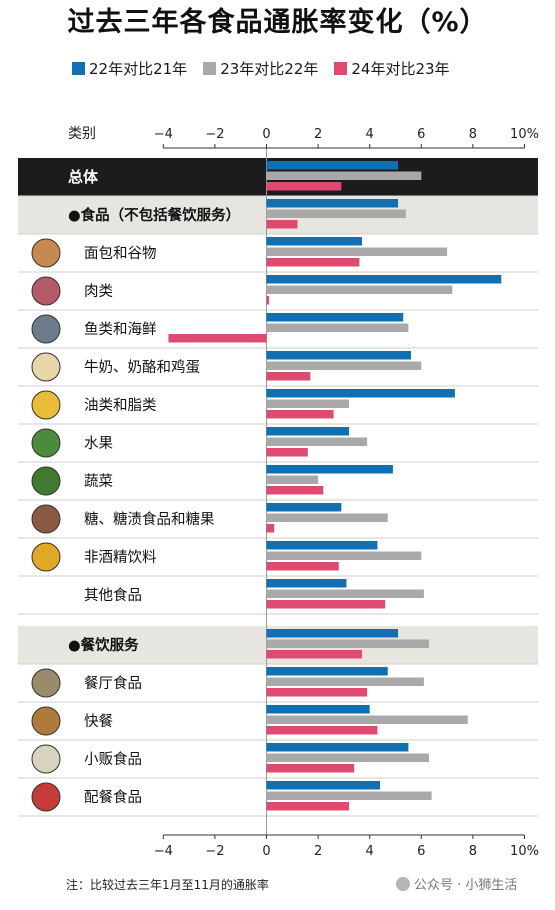  Describe the element at coordinates (138, 69) in the screenshot. I see `legend-label-series-1: 22年对比21年` at that location.